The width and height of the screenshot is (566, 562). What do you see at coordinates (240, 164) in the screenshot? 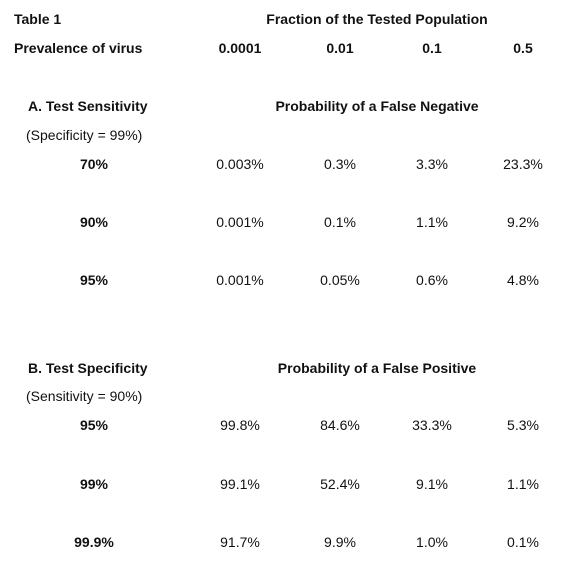
I see `table-cell: 0.003%` at bounding box center [240, 164].